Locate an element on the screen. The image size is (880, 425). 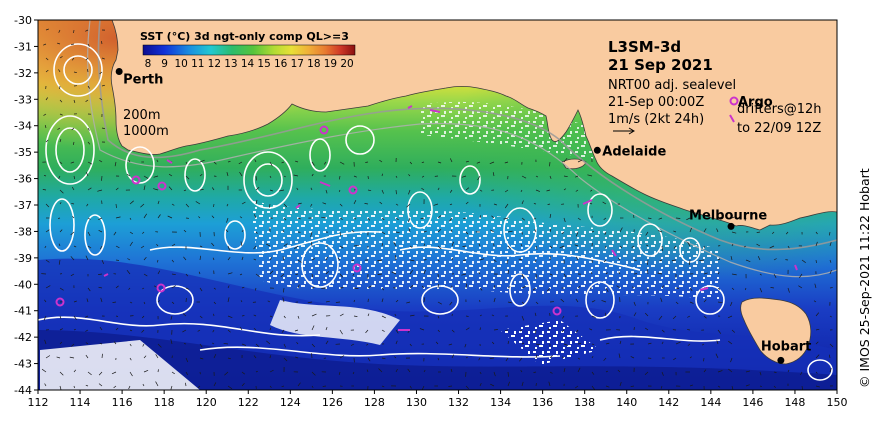
colorbar-tick-label: 15 is located at coordinates (263, 64).